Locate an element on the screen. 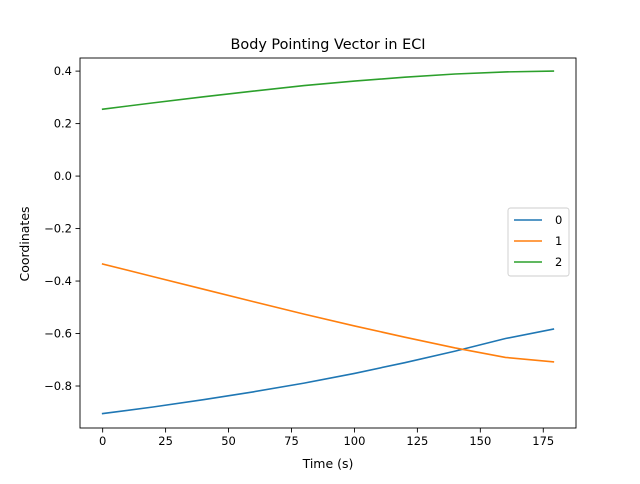 The image size is (640, 484). x-tick-label: 50 is located at coordinates (228, 441).